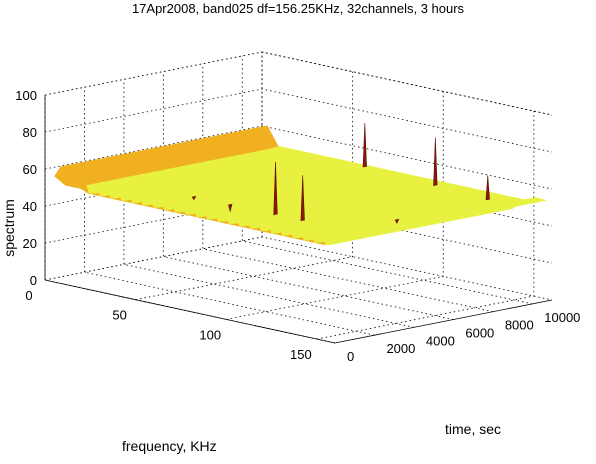  Describe the element at coordinates (30, 243) in the screenshot. I see `z-tick-label: 20` at that location.